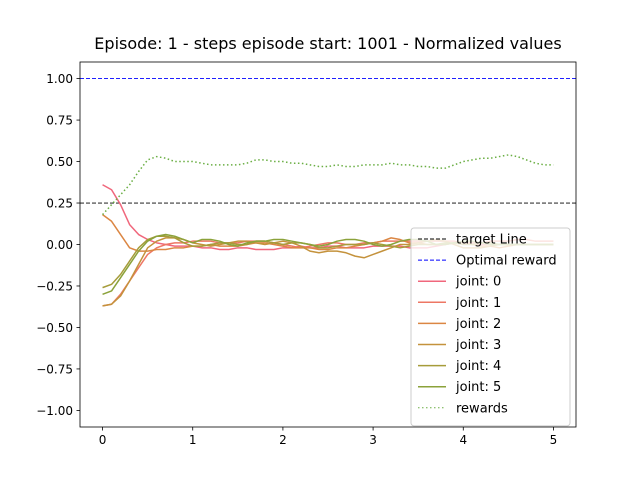  Describe the element at coordinates (478, 324) in the screenshot. I see `legend-label-joint-2: joint: 2` at that location.